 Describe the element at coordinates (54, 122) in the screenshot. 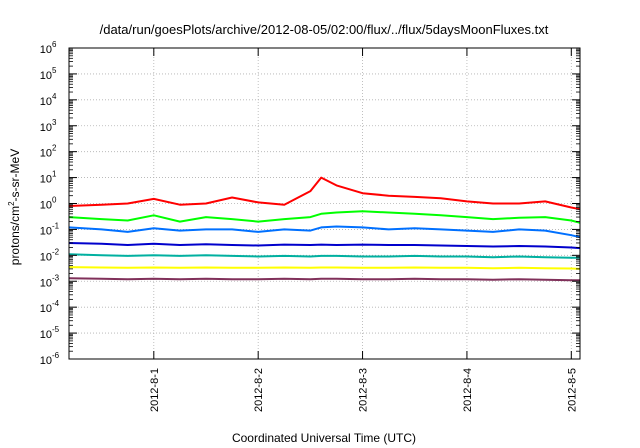

I see `y-tick-exponent: 3` at that location.